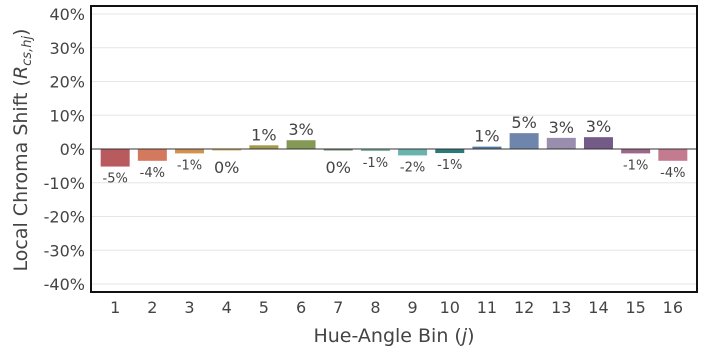 Image resolution: width=711 pixels, height=354 pixels. I want to click on x-tick-label: 7, so click(338, 307).